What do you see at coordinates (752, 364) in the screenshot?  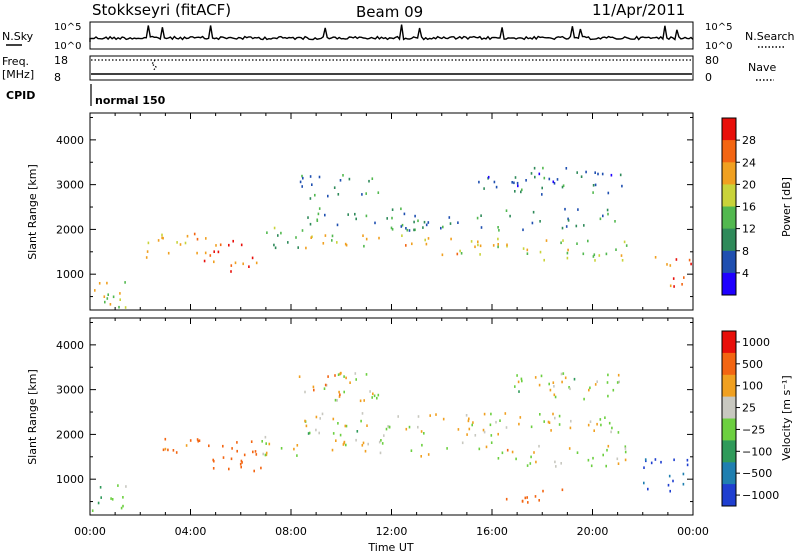 I see `colorbar-tick-label: 500` at bounding box center [752, 364].